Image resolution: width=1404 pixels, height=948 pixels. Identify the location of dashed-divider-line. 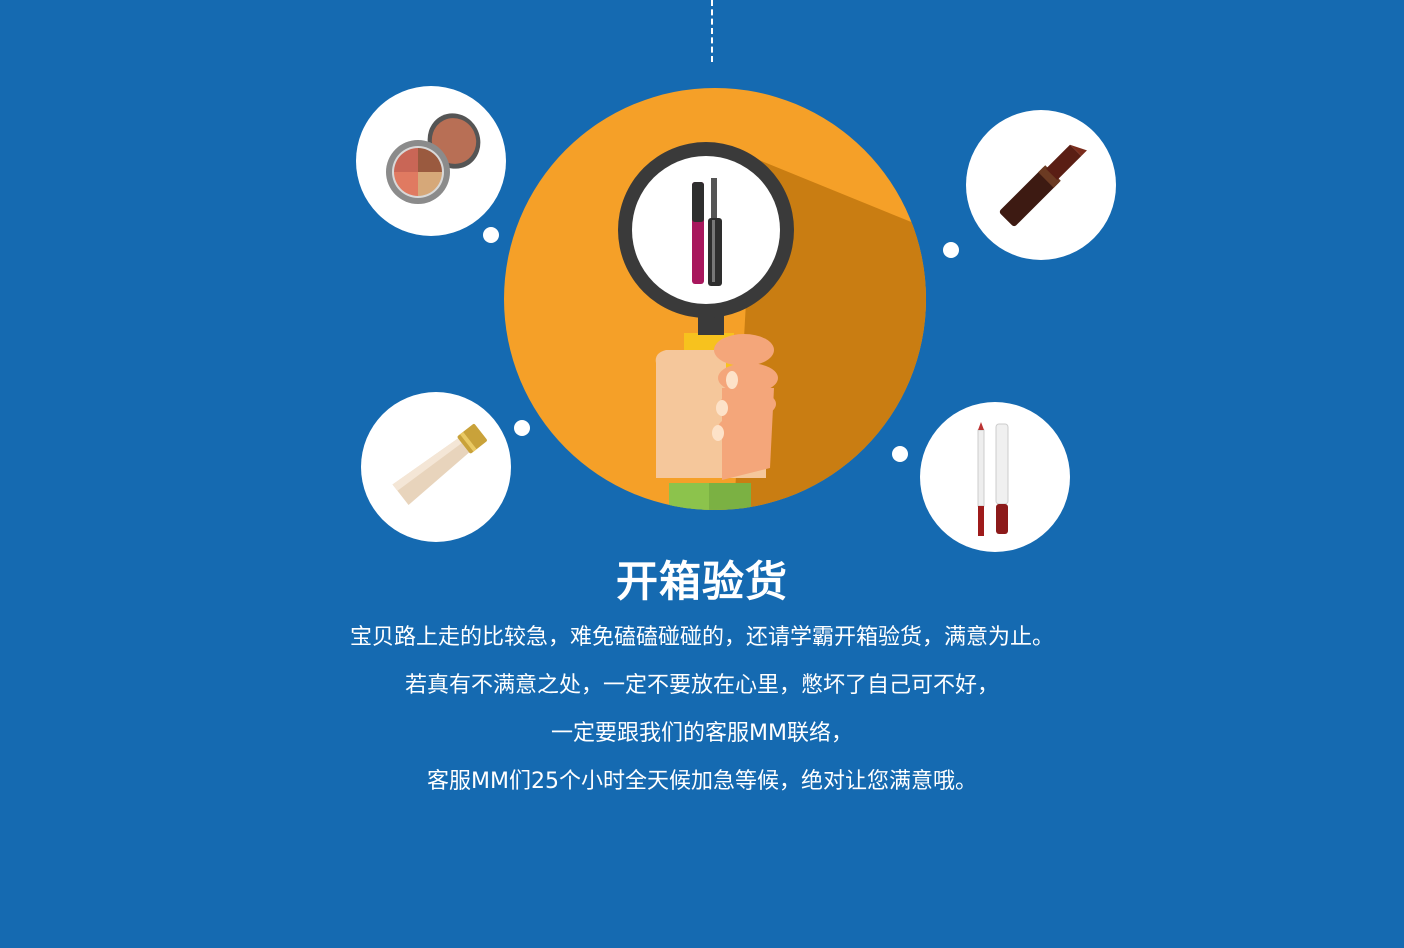
(712, 31).